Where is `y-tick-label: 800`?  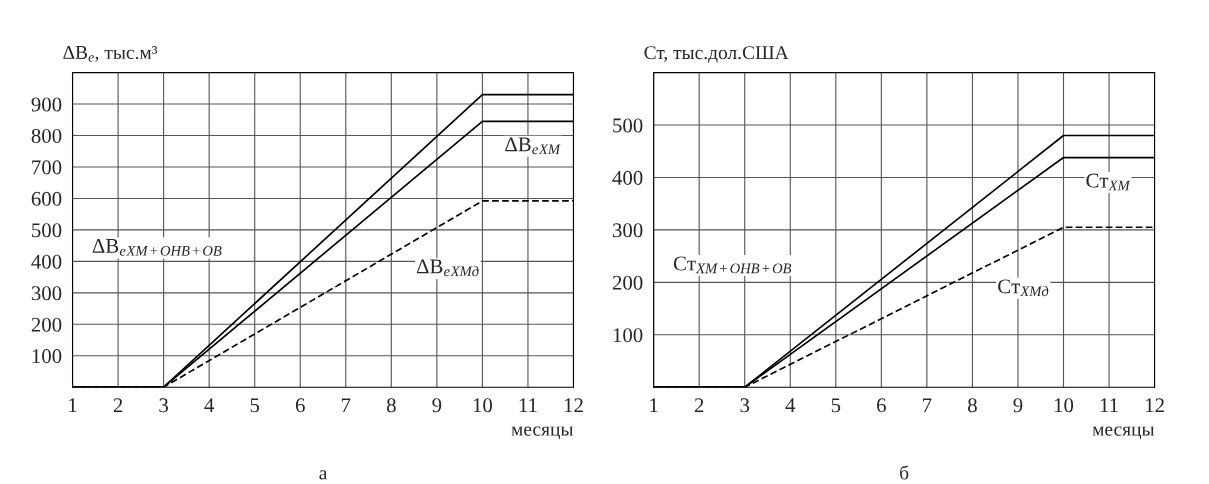
y-tick-label: 800 is located at coordinates (46, 135).